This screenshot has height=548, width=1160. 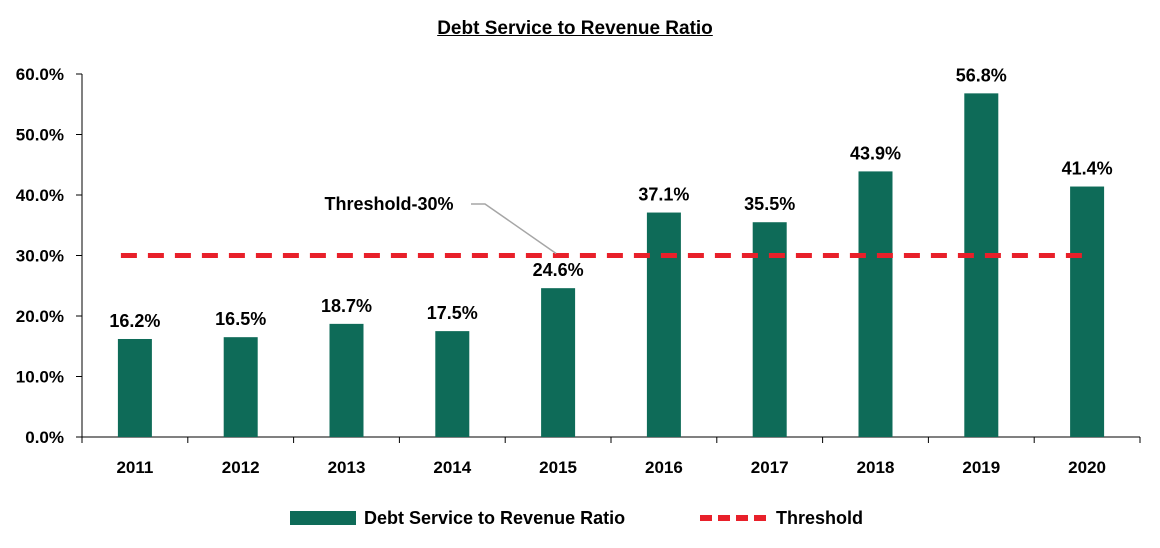 I want to click on data-label: 17.5%, so click(x=452, y=313).